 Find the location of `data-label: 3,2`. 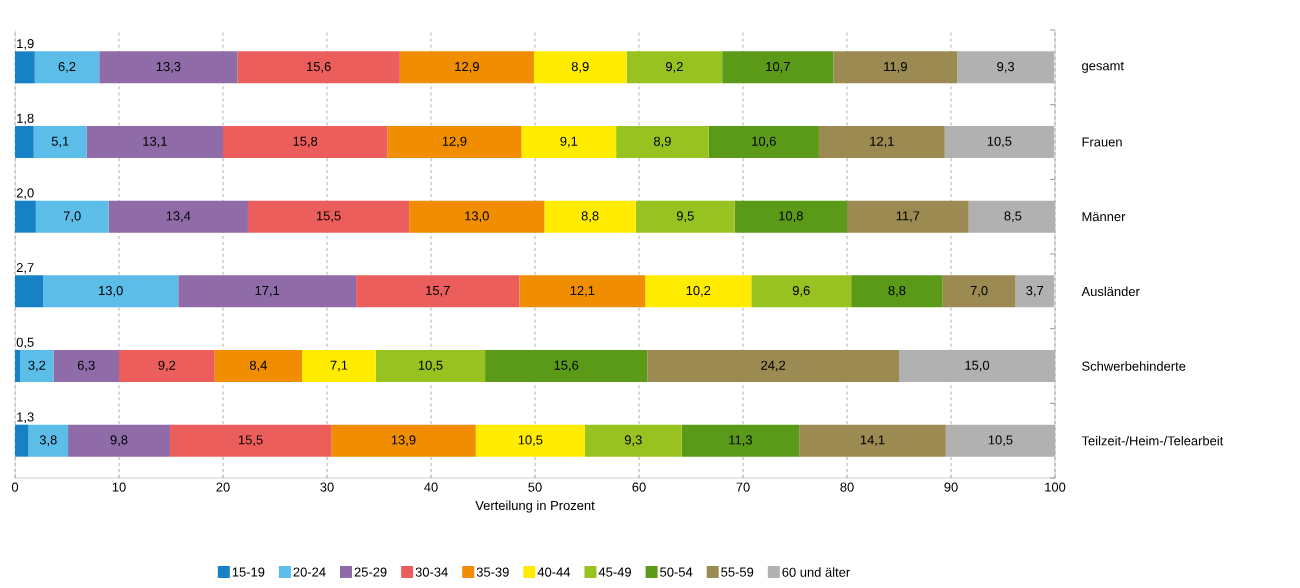

data-label: 3,2 is located at coordinates (37, 366).